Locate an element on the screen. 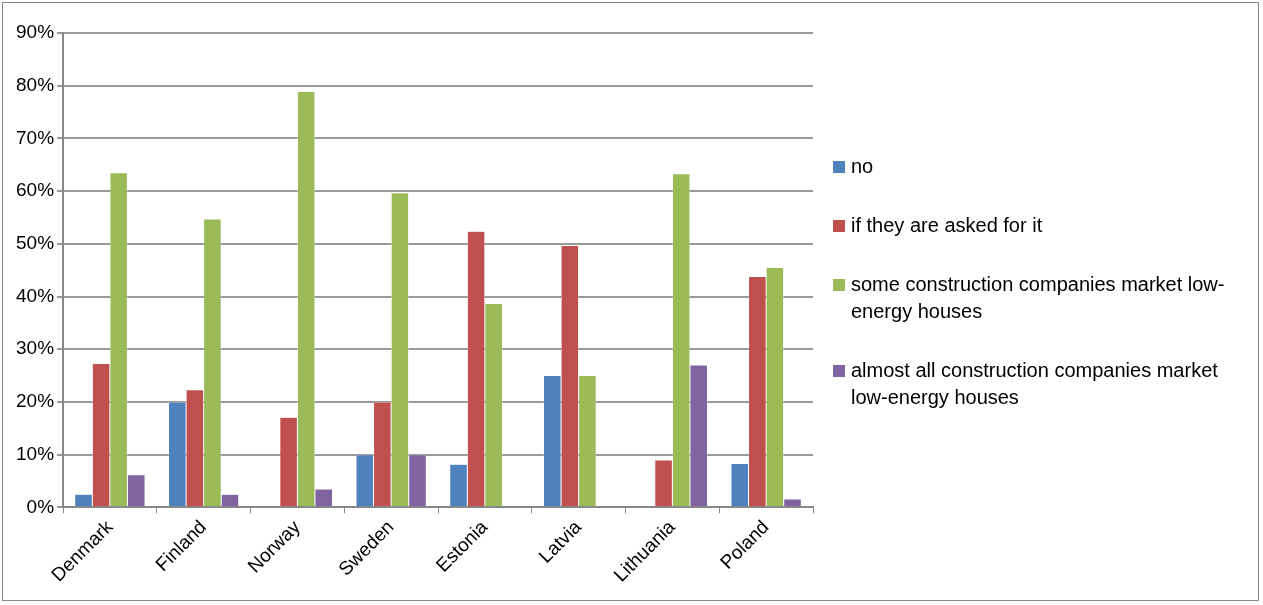 The image size is (1263, 605). y-tick-label: 30% is located at coordinates (35, 348).